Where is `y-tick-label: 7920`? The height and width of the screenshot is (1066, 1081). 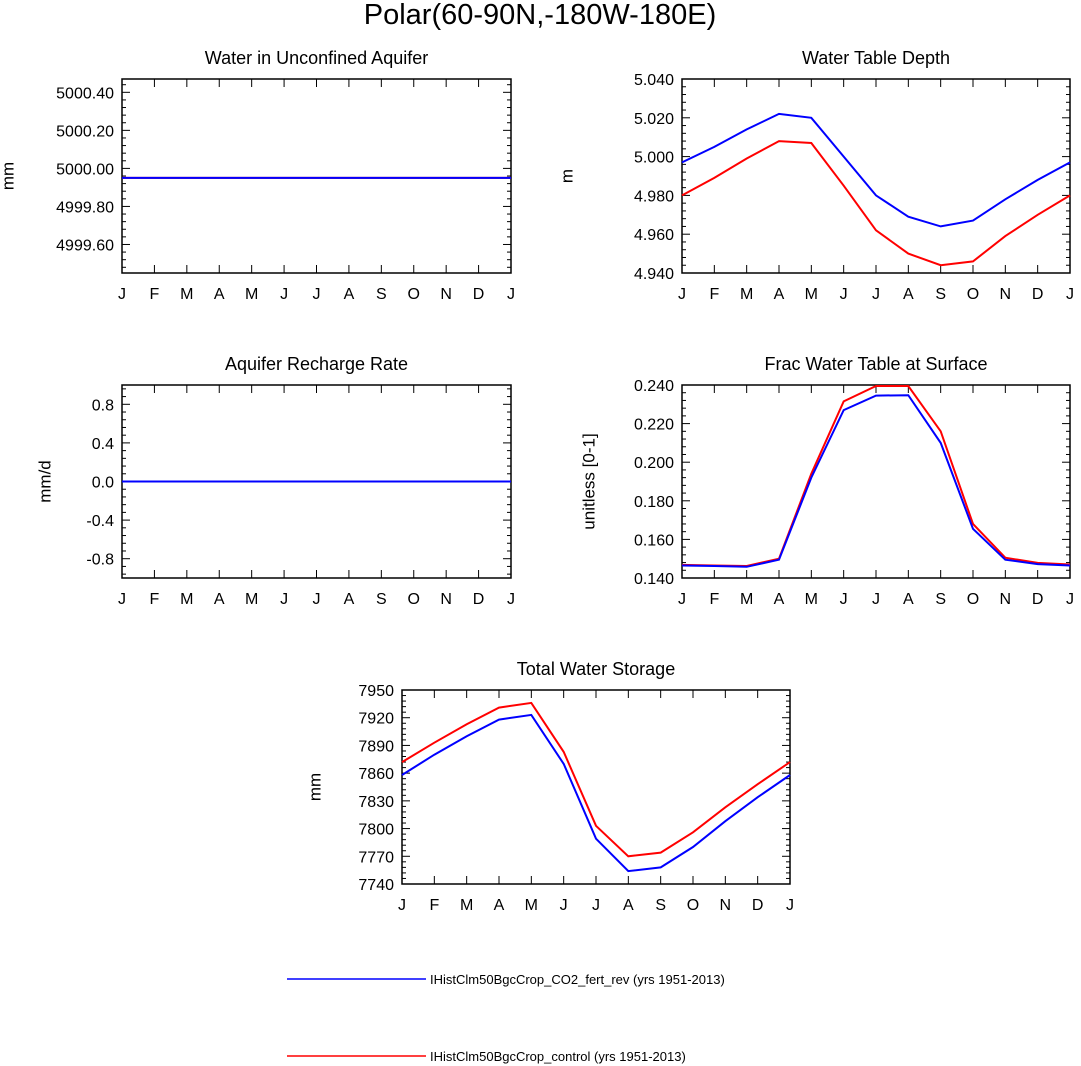
y-tick-label: 7920 is located at coordinates (376, 719).